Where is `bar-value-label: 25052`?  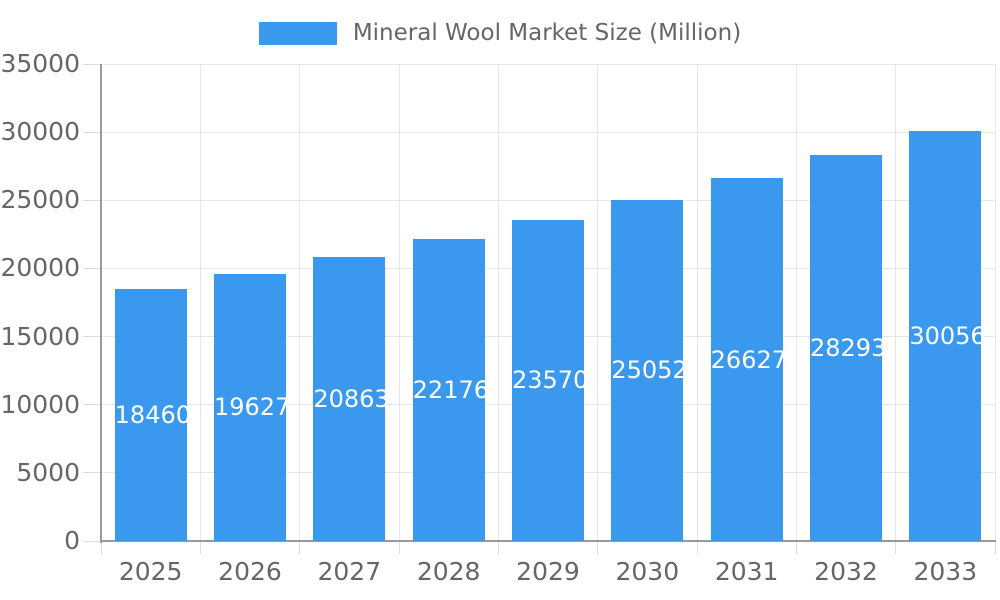 bar-value-label: 25052 is located at coordinates (649, 370).